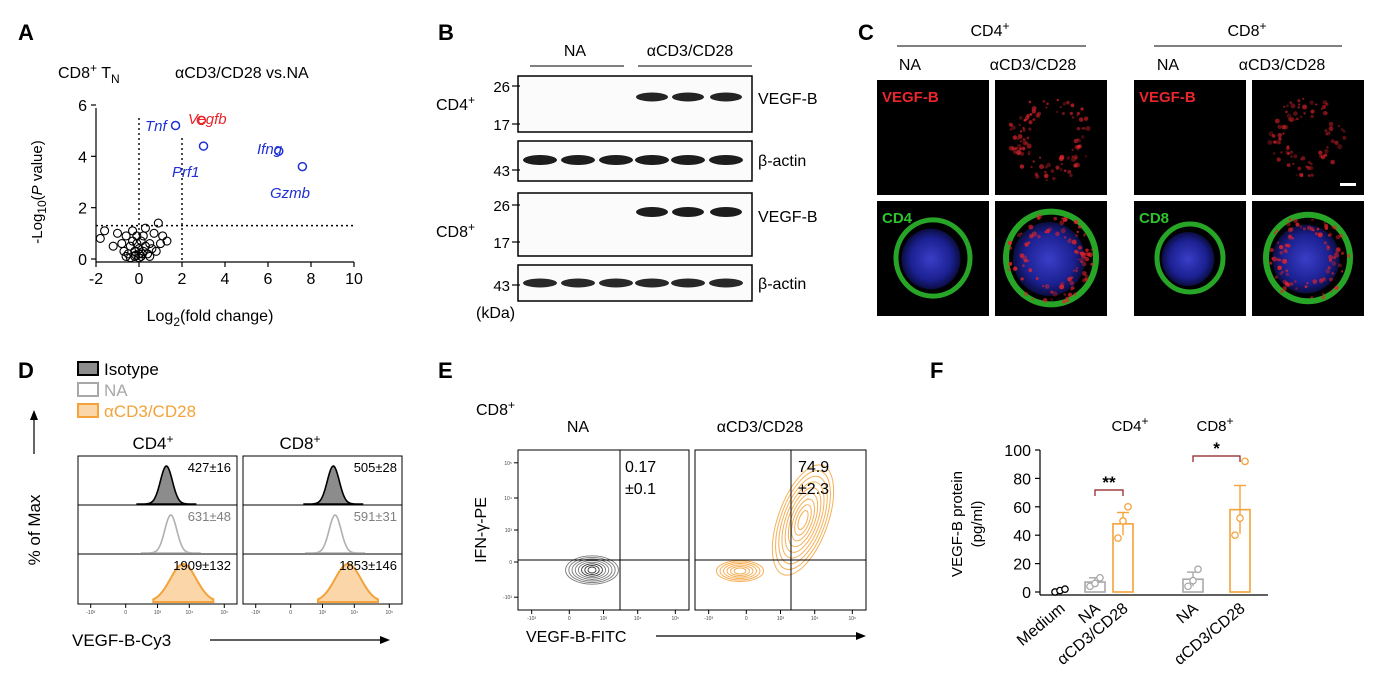 This screenshot has height=692, width=1374. Describe the element at coordinates (688, 160) in the screenshot. I see `band-cd4-actin` at that location.